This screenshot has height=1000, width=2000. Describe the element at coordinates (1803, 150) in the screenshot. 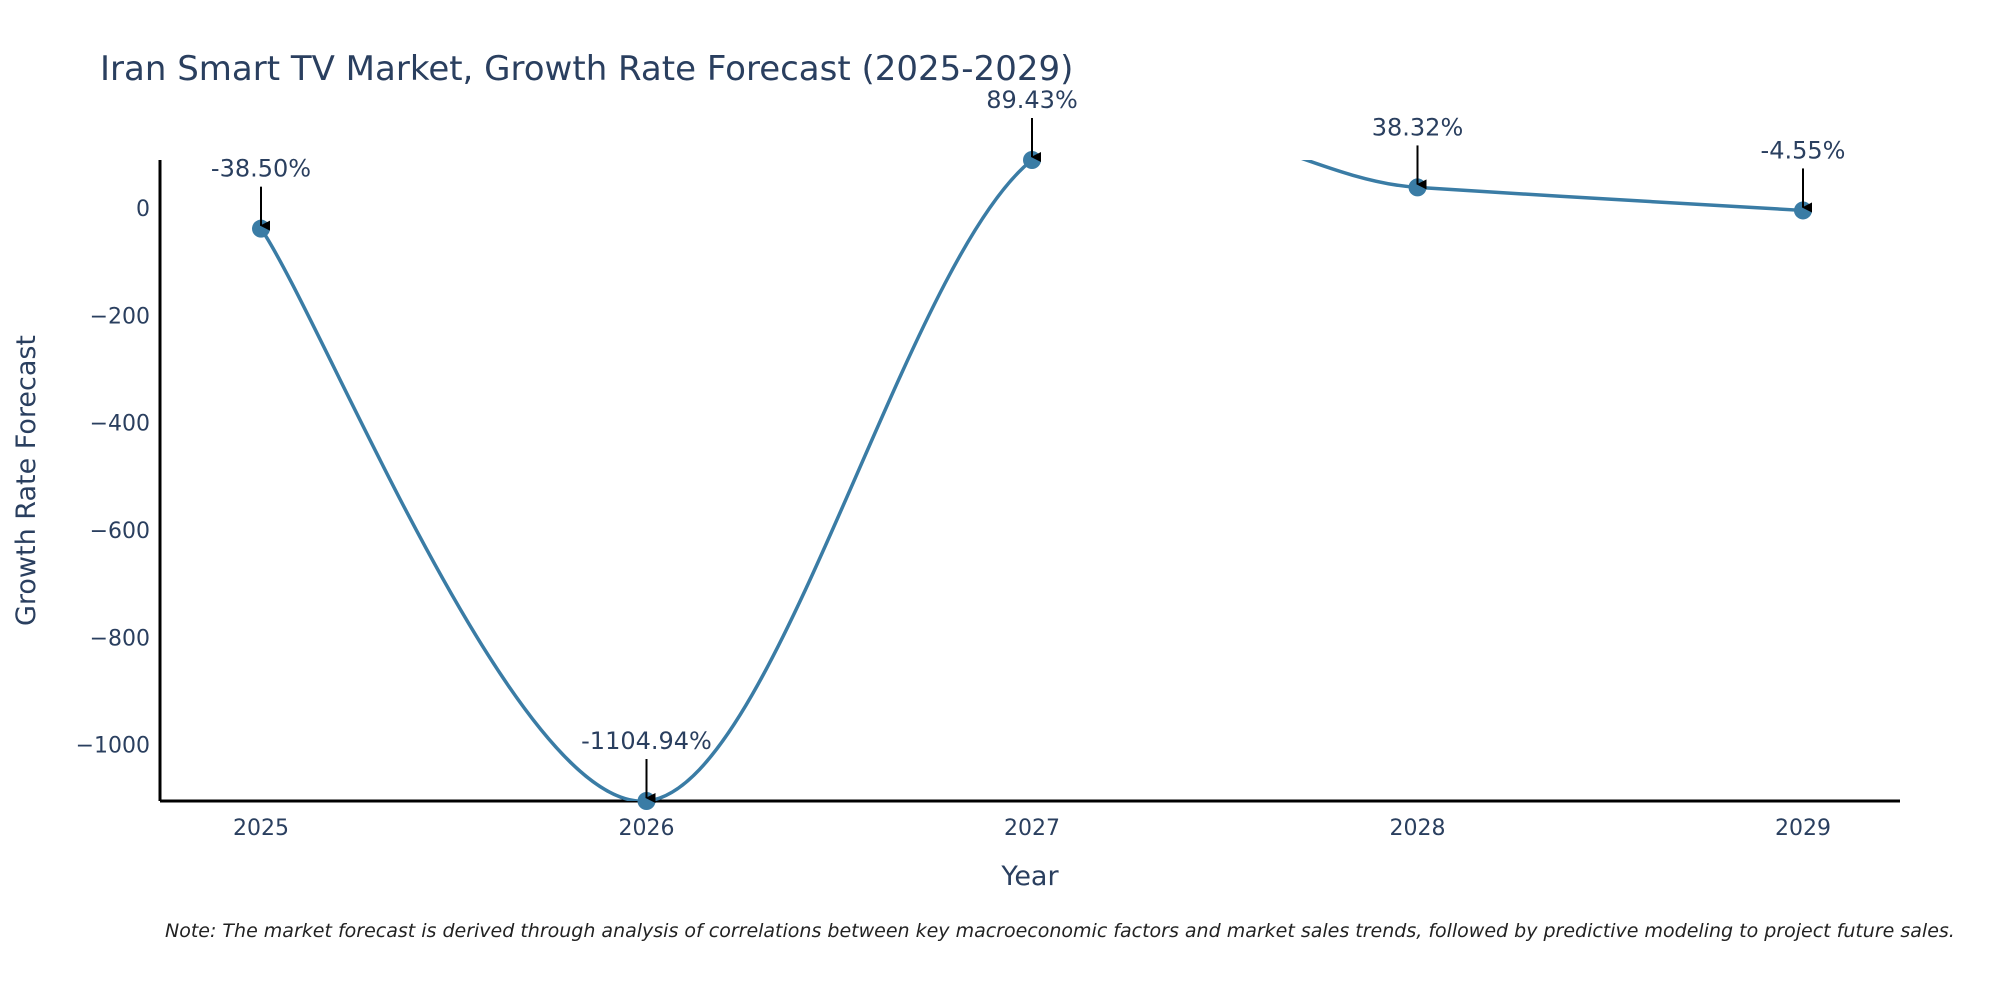

I see `data-label: -4.55%` at that location.